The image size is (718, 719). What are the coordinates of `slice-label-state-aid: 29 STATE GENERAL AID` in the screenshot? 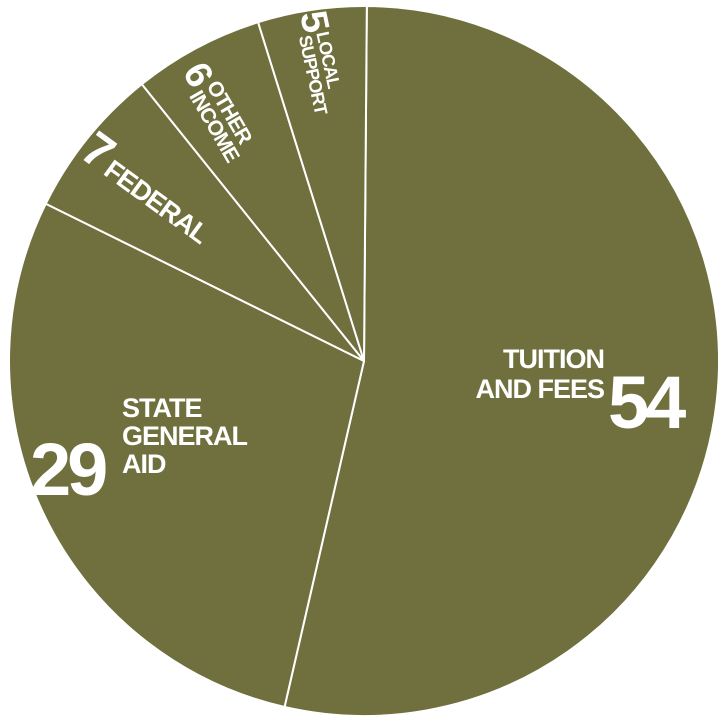 It's located at (139, 452).